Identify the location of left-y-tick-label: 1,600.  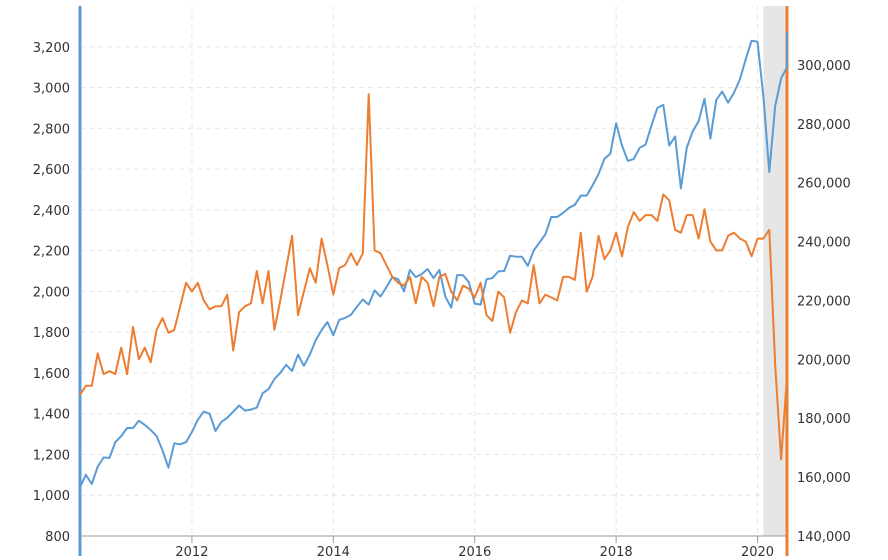
(51, 374).